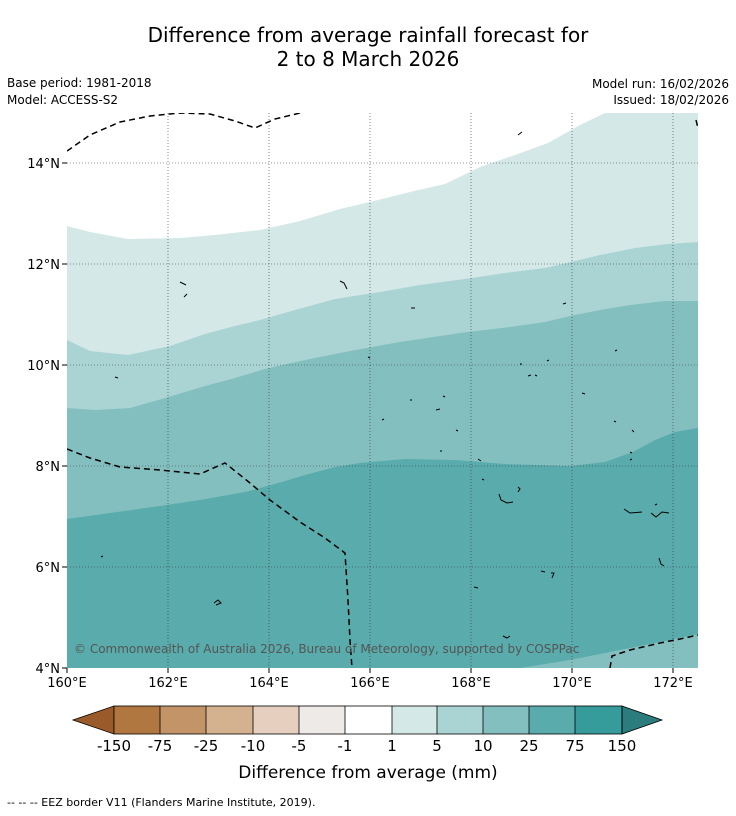 The width and height of the screenshot is (736, 816). Describe the element at coordinates (471, 683) in the screenshot. I see `lon-label: 168°E` at that location.